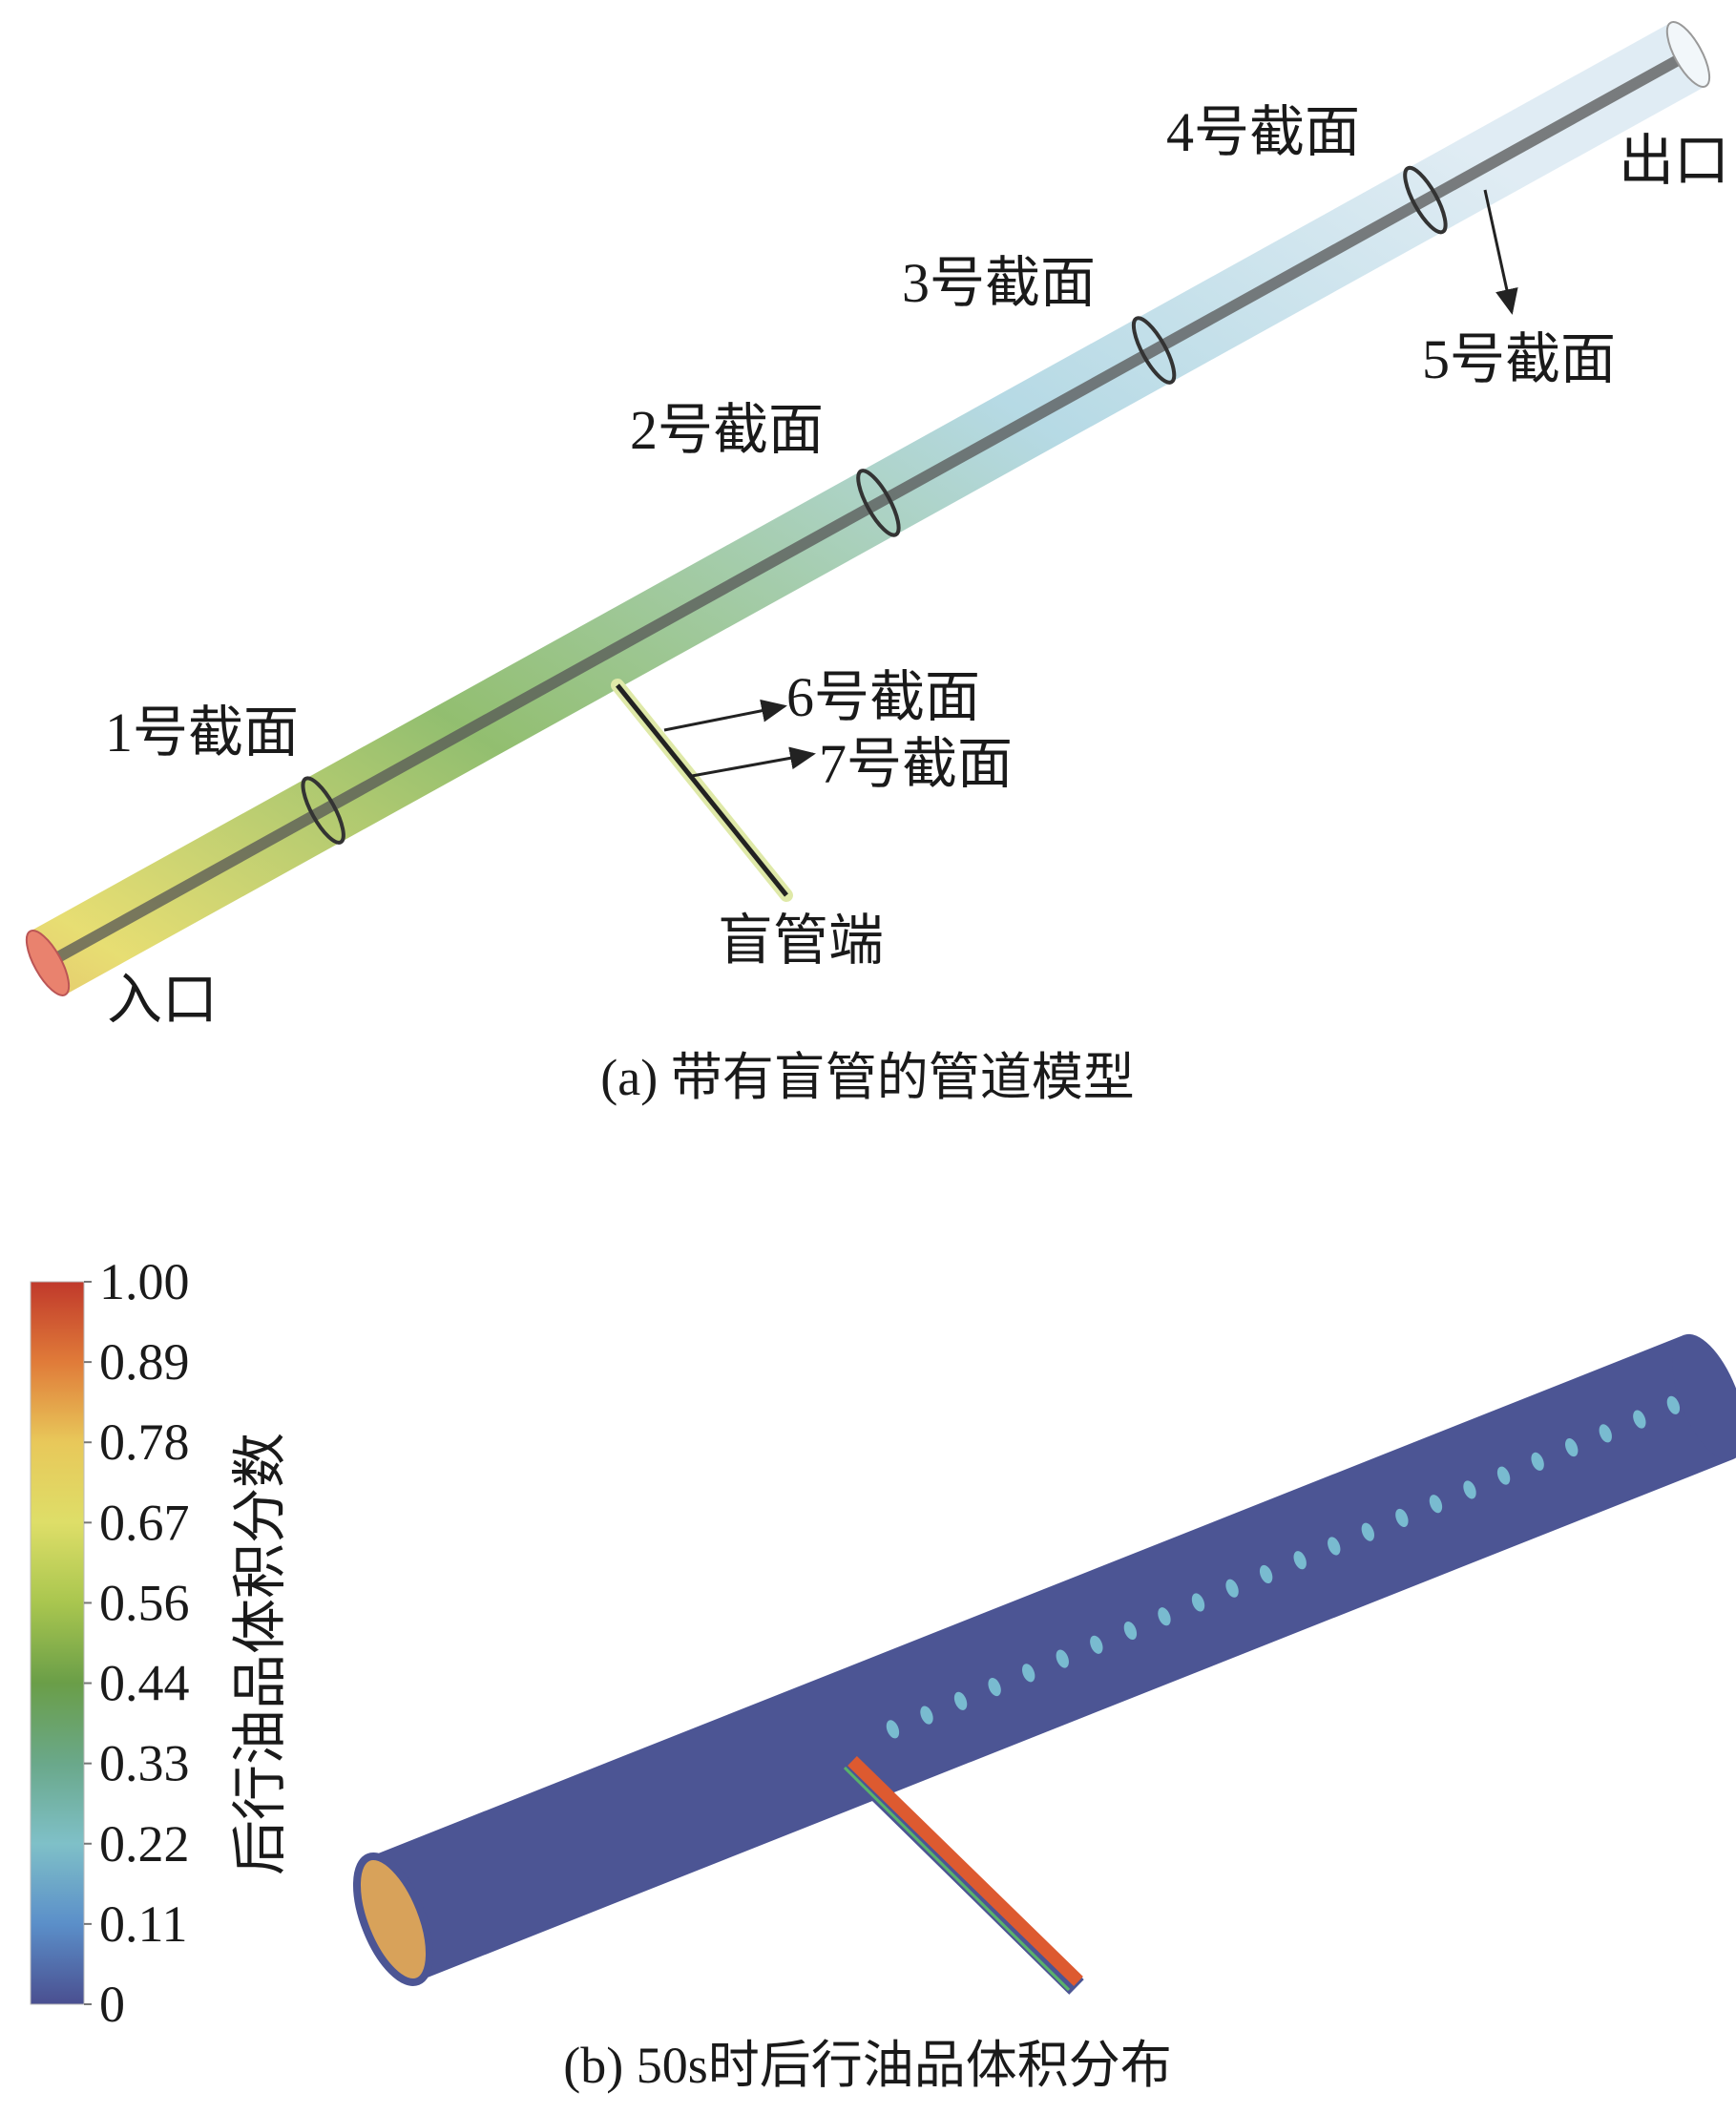 Image resolution: width=1736 pixels, height=2114 pixels. I want to click on blind-end-label: 盲管端, so click(801, 941).